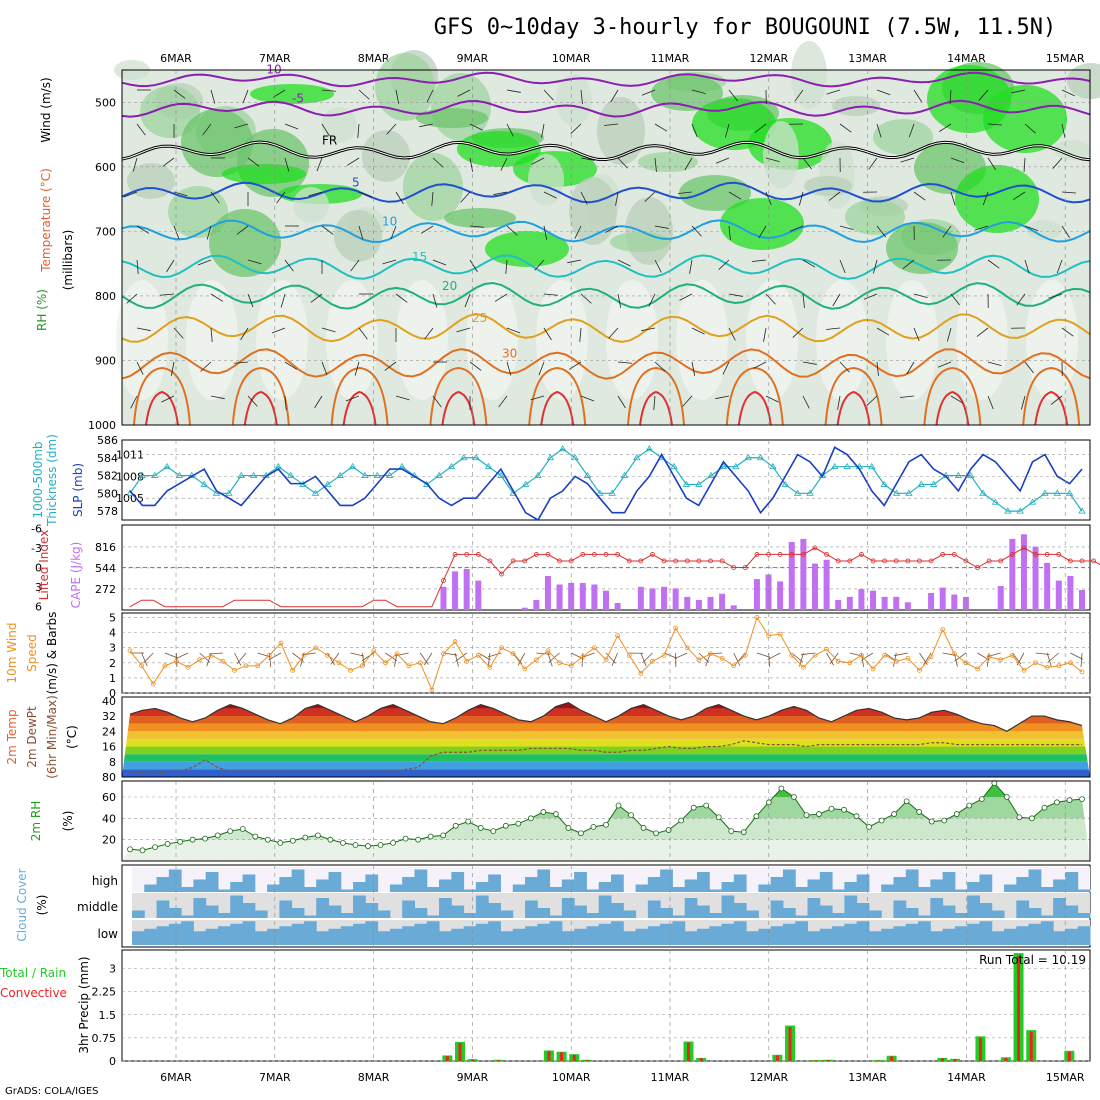  I want to click on cloud-axis-label: Cloud Cover, so click(22, 904).